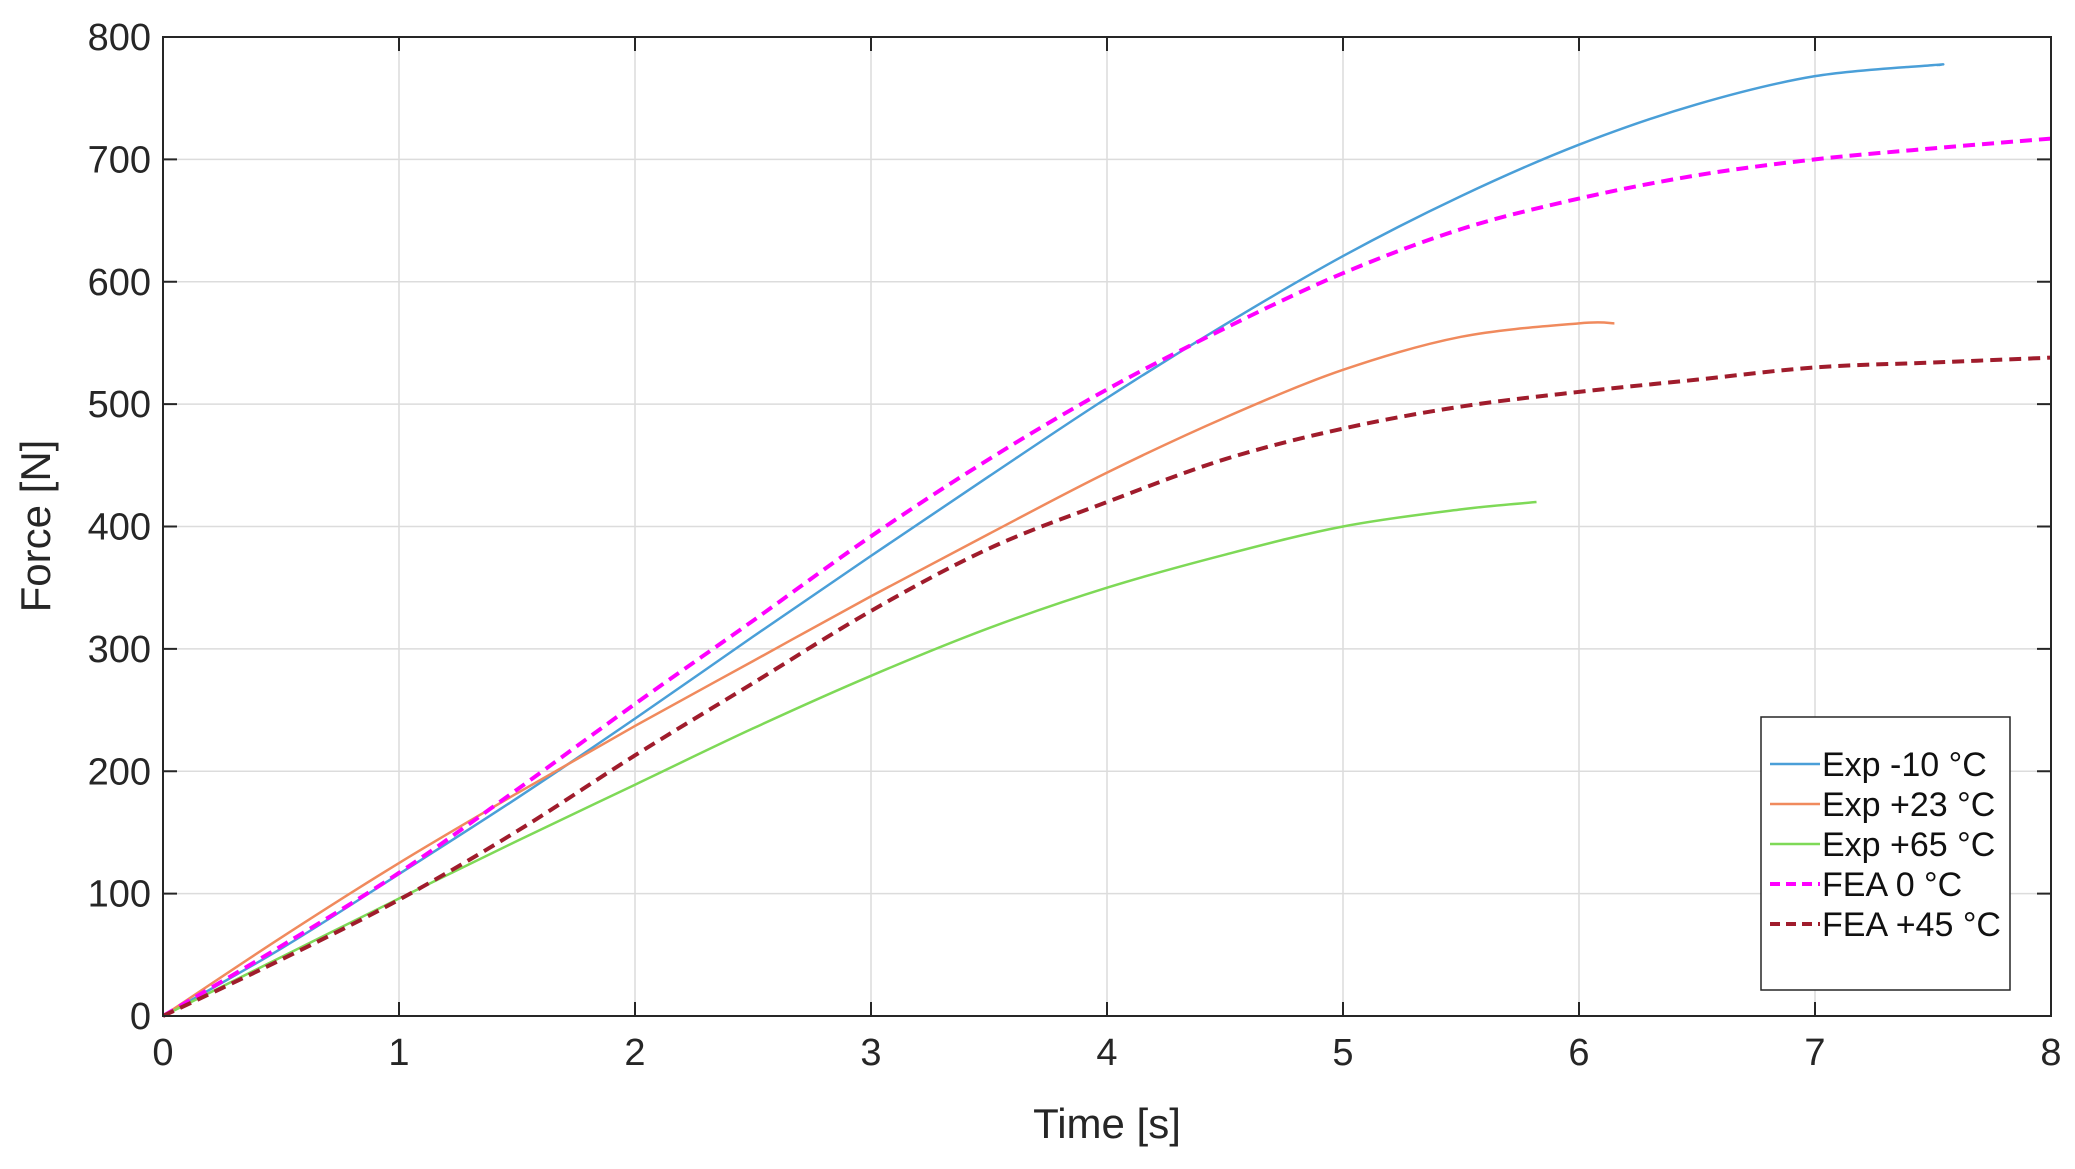  I want to click on y-tick-label: 300, so click(119, 650).